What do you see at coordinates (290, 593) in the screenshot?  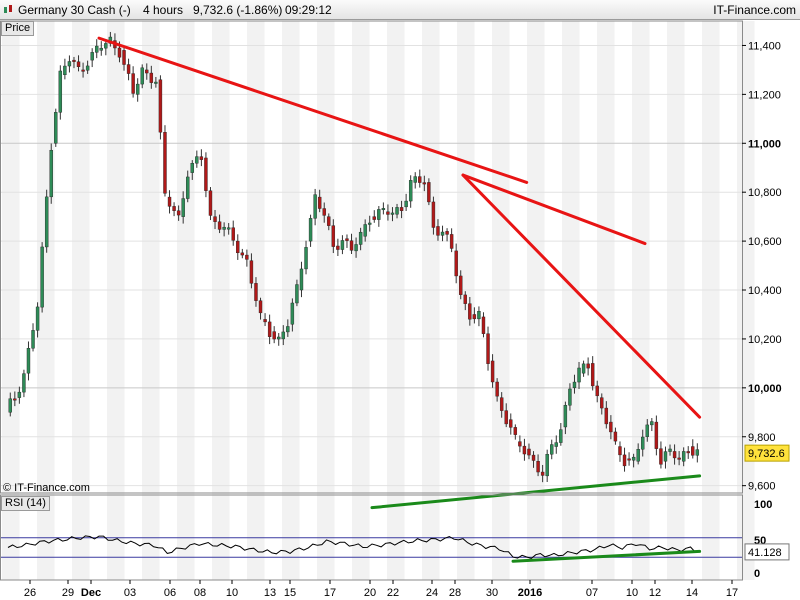 I see `x-tick-label: 15` at bounding box center [290, 593].